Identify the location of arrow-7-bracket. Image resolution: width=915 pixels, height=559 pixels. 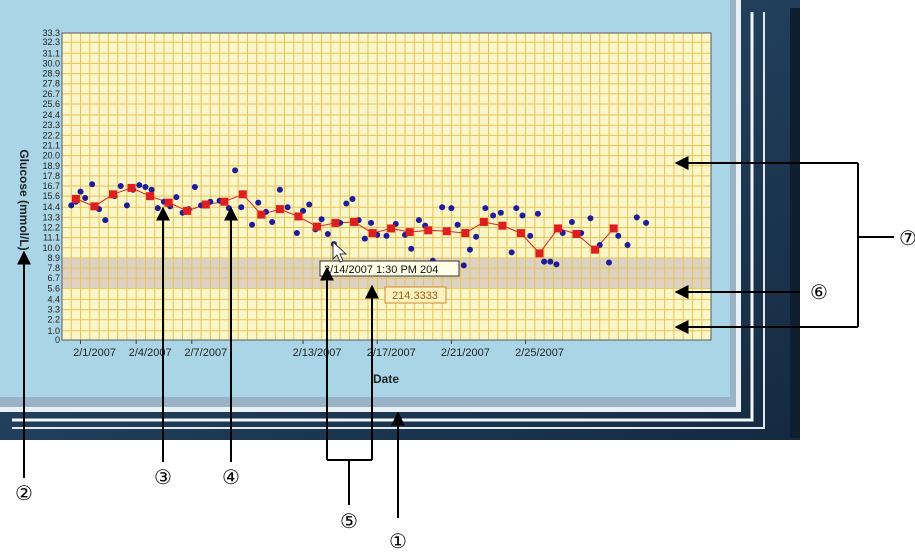
(875, 245).